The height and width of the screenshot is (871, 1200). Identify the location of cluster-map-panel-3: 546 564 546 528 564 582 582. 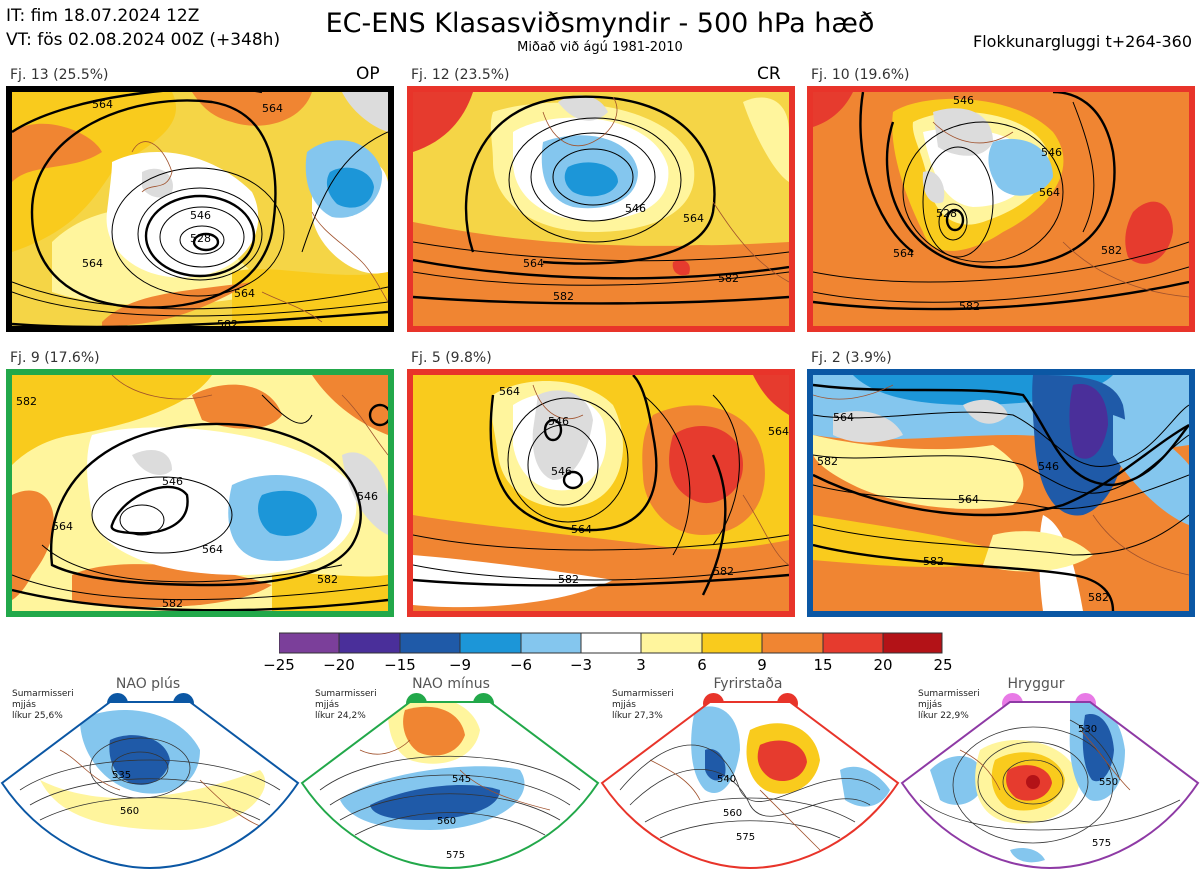
(1001, 209).